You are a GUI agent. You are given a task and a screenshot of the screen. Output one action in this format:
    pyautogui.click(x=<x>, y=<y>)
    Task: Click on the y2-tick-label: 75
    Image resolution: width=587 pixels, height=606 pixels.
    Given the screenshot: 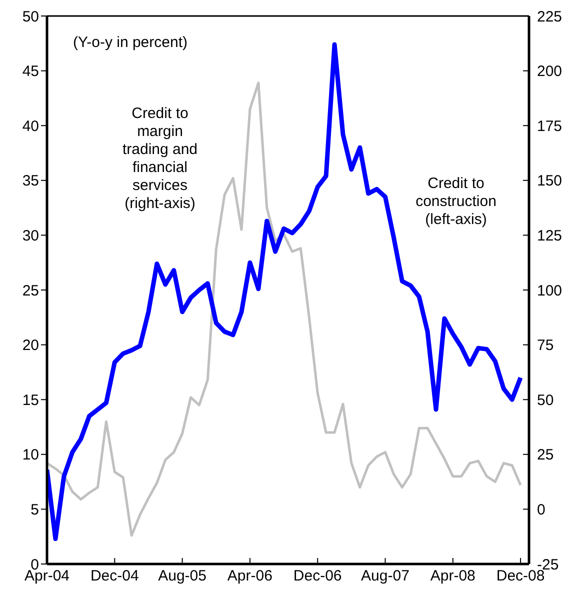 What is the action you would take?
    pyautogui.click(x=545, y=345)
    